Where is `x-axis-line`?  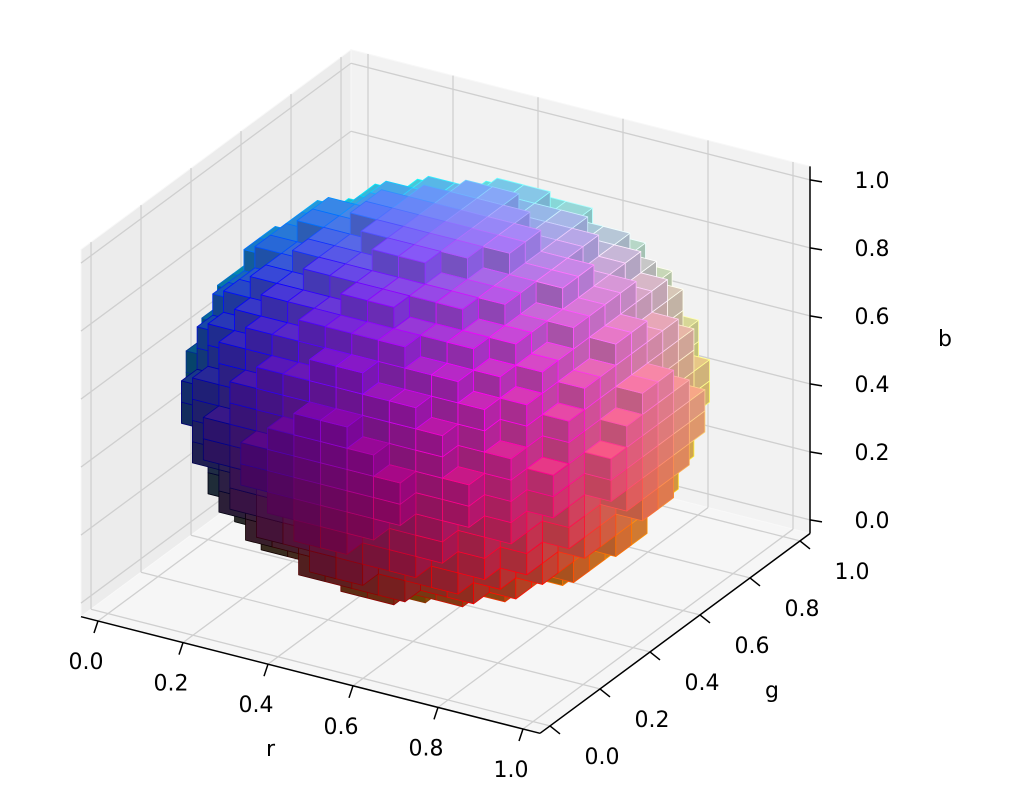 x-axis-line is located at coordinates (310, 675).